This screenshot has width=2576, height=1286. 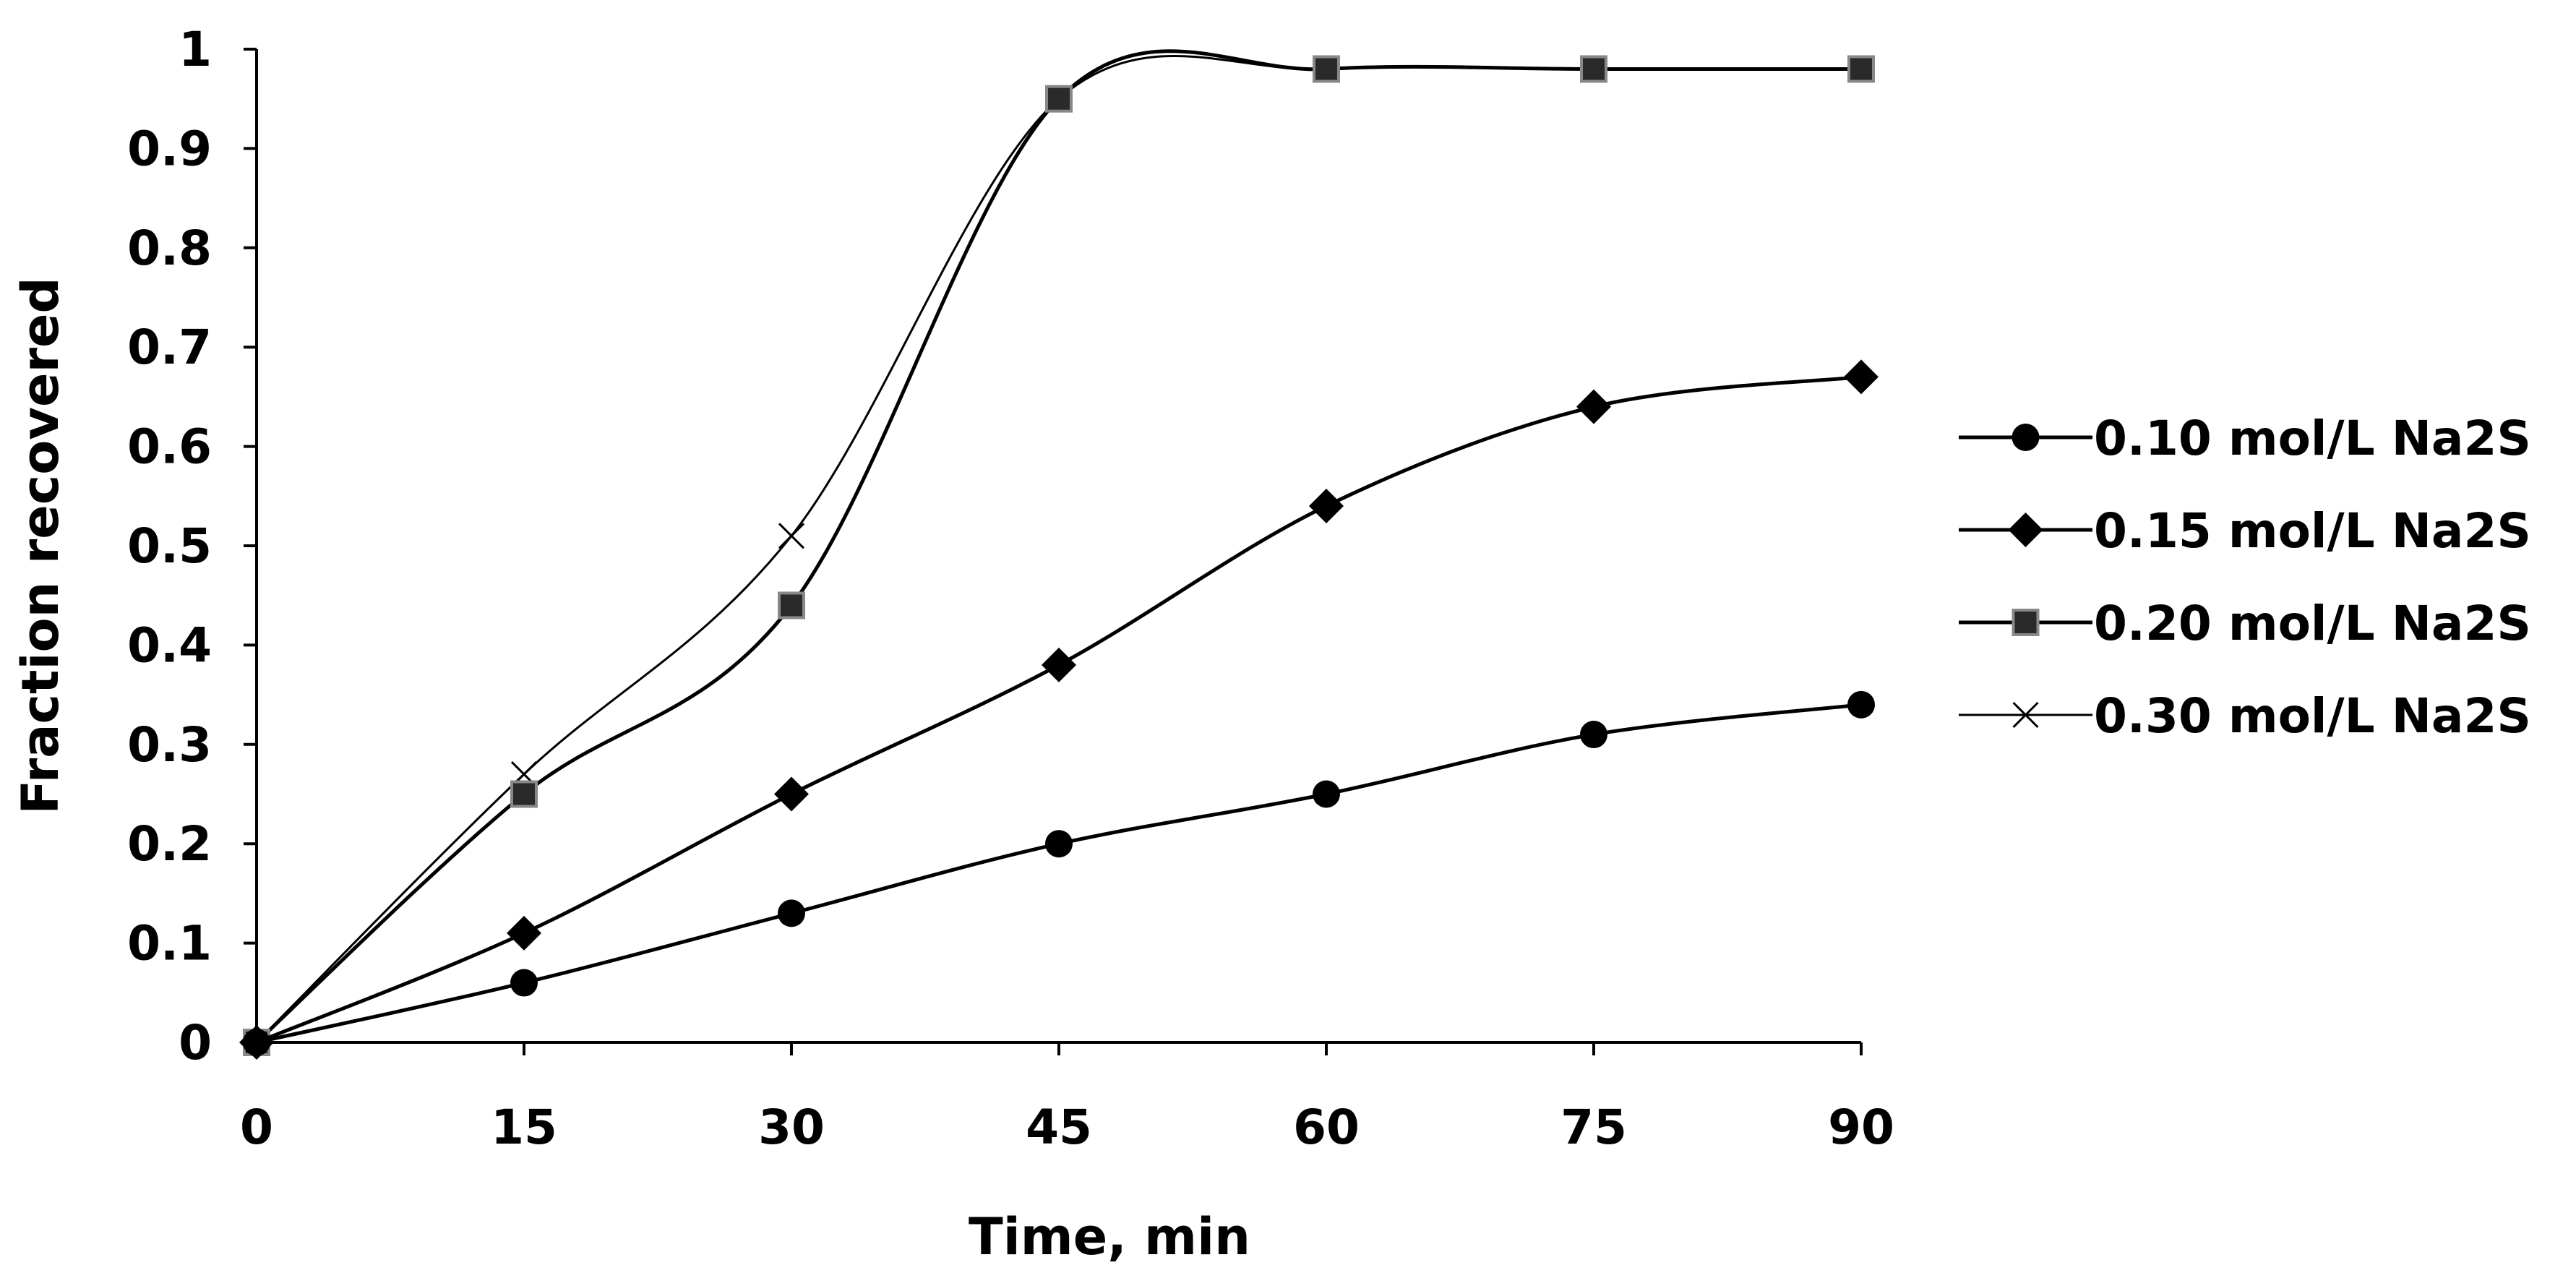 What do you see at coordinates (2312, 623) in the screenshot?
I see `legend-label: 0.20 mol/L Na2S` at bounding box center [2312, 623].